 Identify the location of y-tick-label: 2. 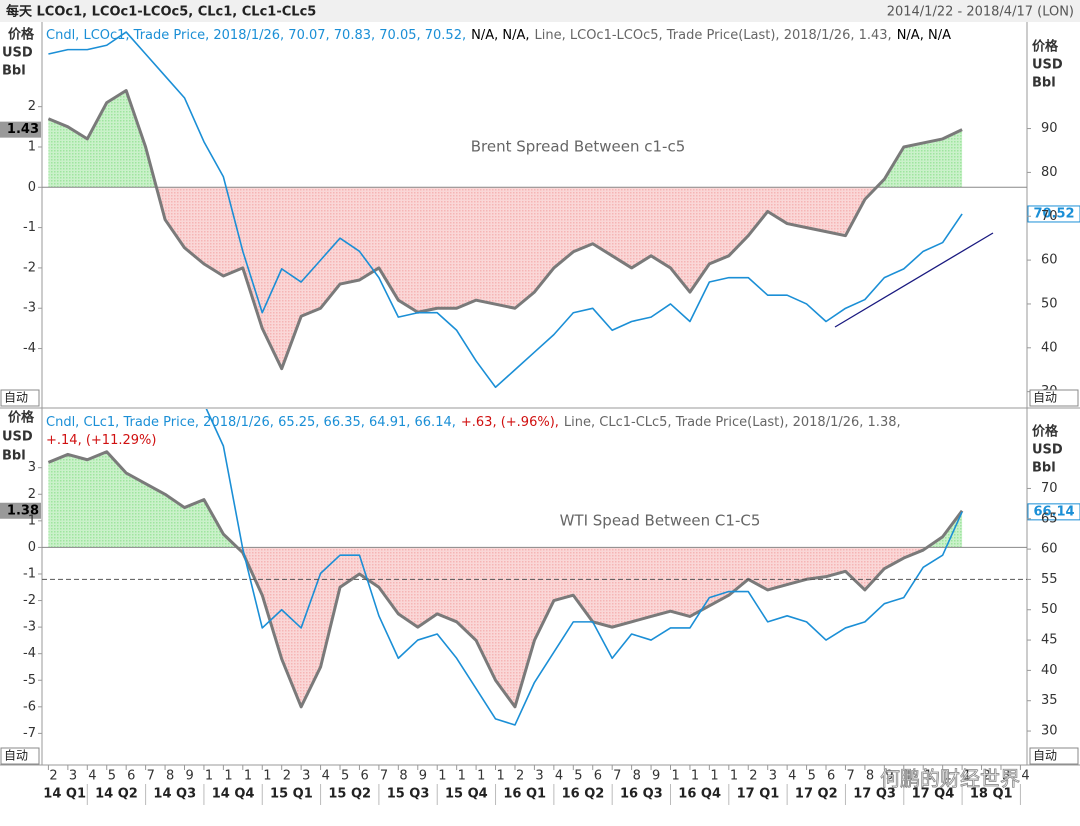
(32, 494).